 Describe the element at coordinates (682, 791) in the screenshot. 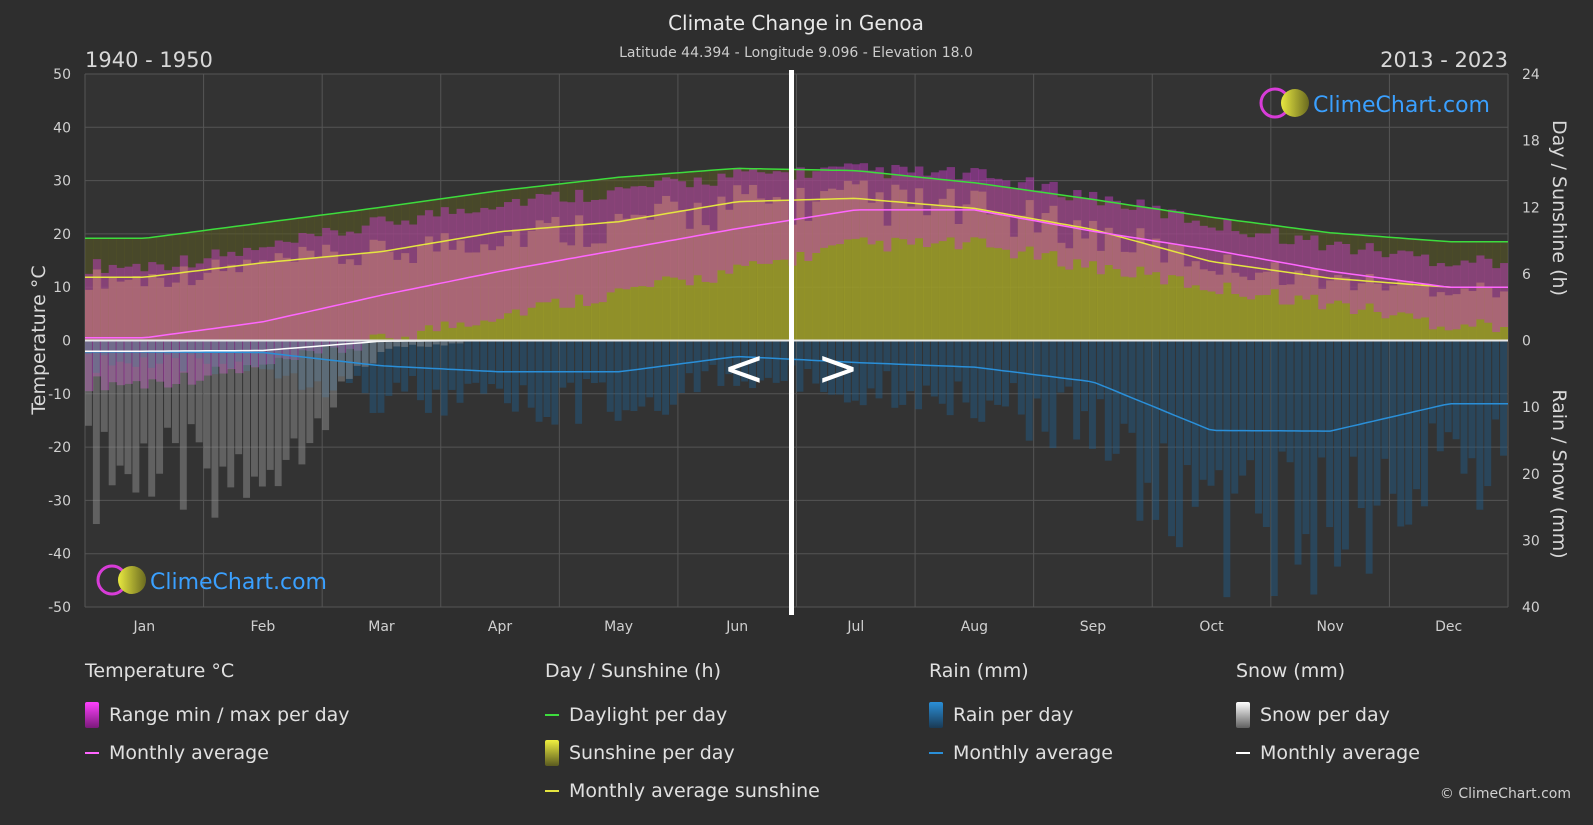

I see `legend-item-sunshine-avg: Monthly average sunshine` at that location.